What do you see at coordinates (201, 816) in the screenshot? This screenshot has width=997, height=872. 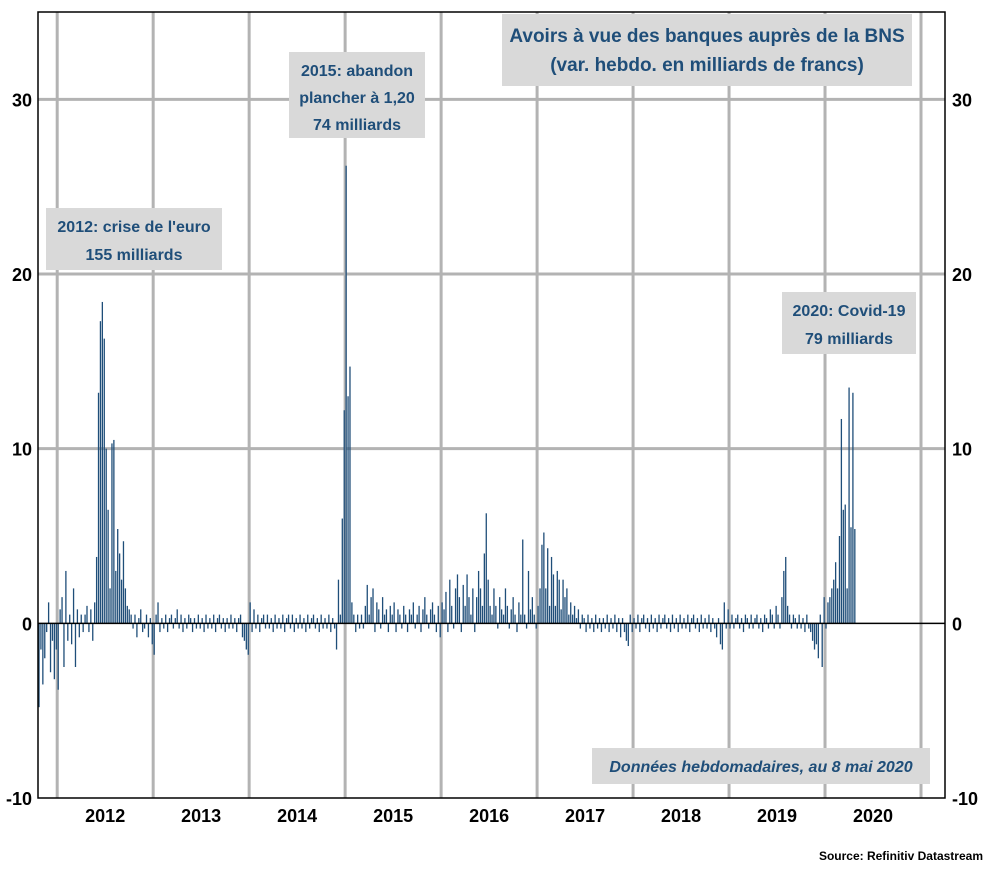 I see `x-tick-label: 2013` at bounding box center [201, 816].